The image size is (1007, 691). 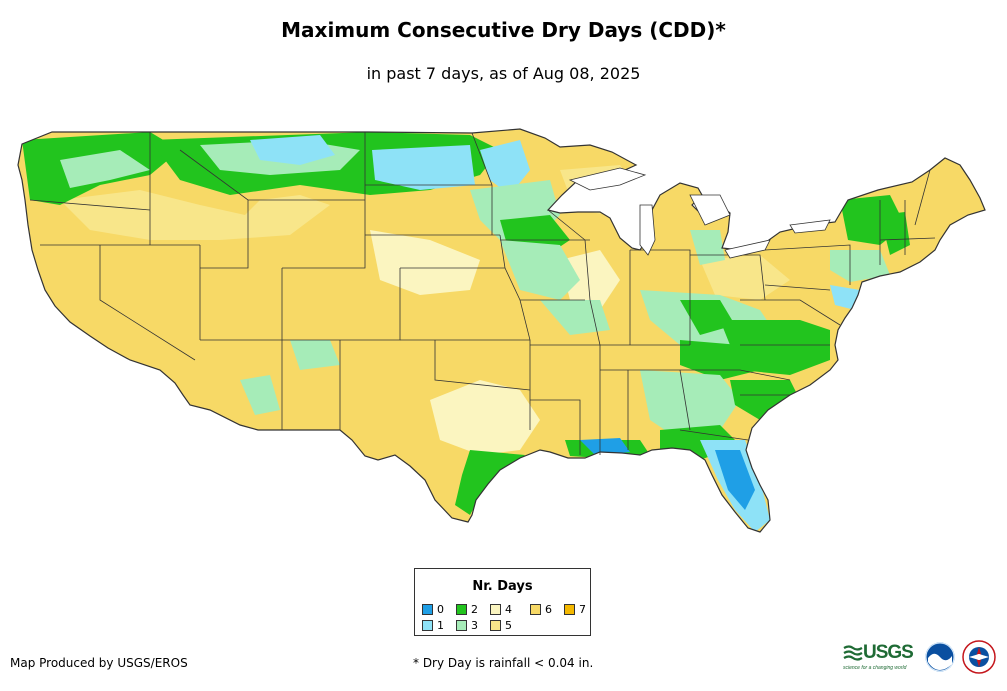 I want to click on zone-1-montana, so click(x=292, y=150).